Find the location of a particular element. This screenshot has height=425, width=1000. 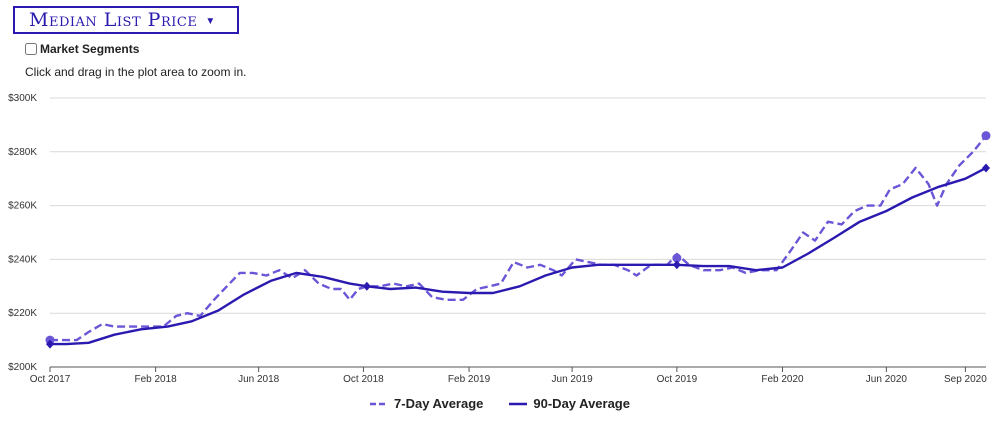

x-tick-label: Feb 2019 is located at coordinates (469, 379).